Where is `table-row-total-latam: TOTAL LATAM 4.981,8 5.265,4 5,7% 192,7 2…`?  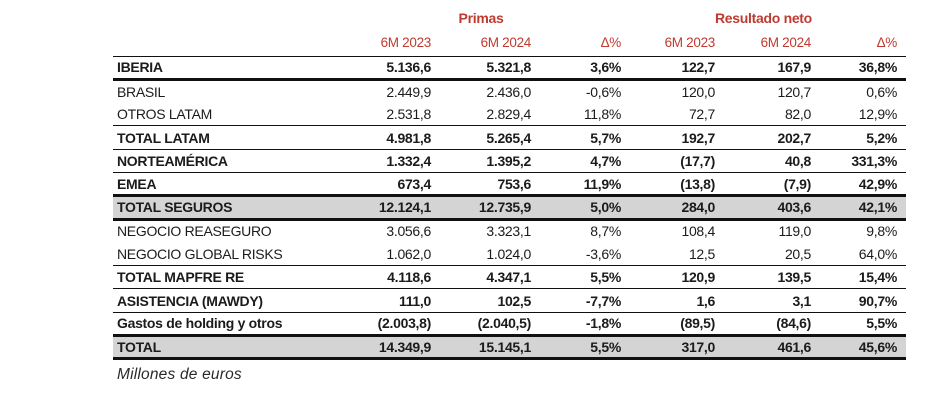
table-row-total-latam: TOTAL LATAM 4.981,8 5.265,4 5,7% 192,7 2… is located at coordinates (509, 137).